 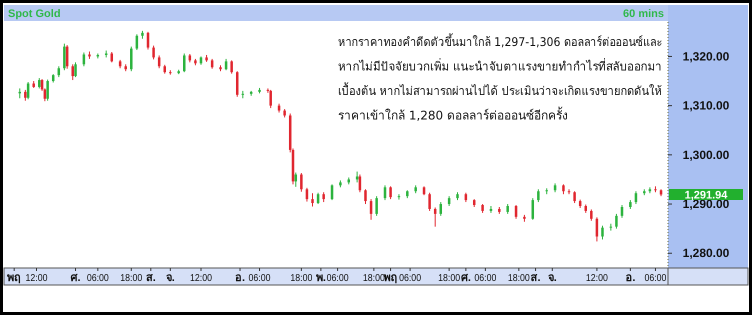 What do you see at coordinates (643, 14) in the screenshot?
I see `chart-subtitle: 60 mins` at bounding box center [643, 14].